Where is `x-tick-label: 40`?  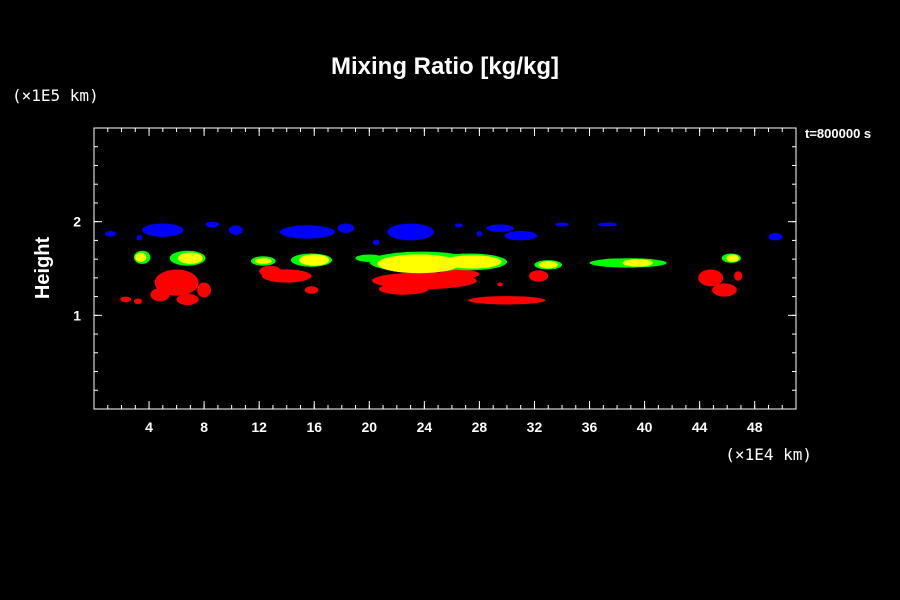
x-tick-label: 40 is located at coordinates (645, 427).